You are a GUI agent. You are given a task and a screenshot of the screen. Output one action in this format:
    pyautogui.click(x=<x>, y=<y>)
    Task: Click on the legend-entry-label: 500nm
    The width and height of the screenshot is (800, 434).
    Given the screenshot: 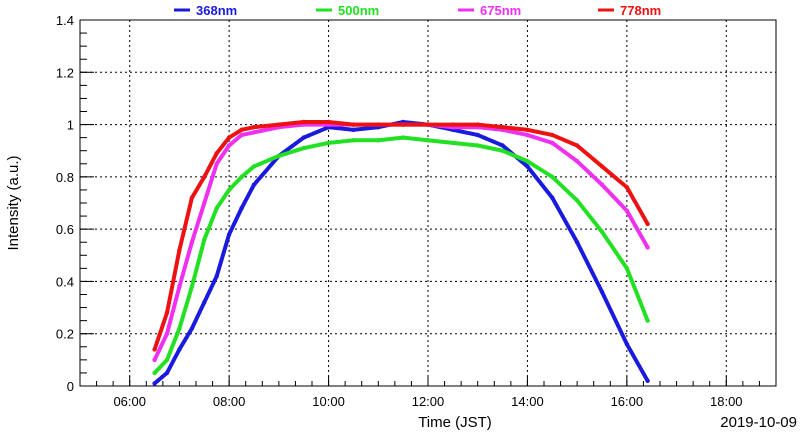 What is the action you would take?
    pyautogui.click(x=358, y=10)
    